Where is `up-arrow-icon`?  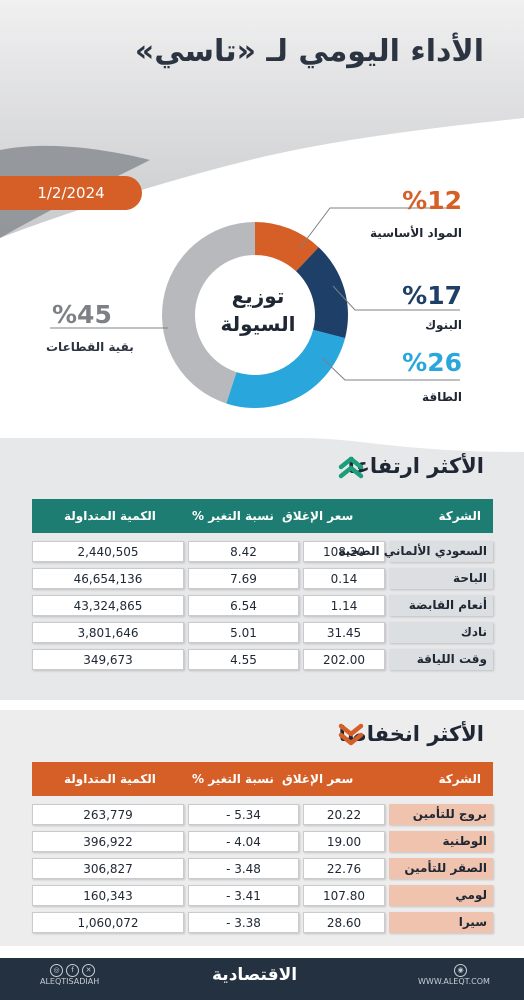
up-arrow-icon is located at coordinates (351, 467).